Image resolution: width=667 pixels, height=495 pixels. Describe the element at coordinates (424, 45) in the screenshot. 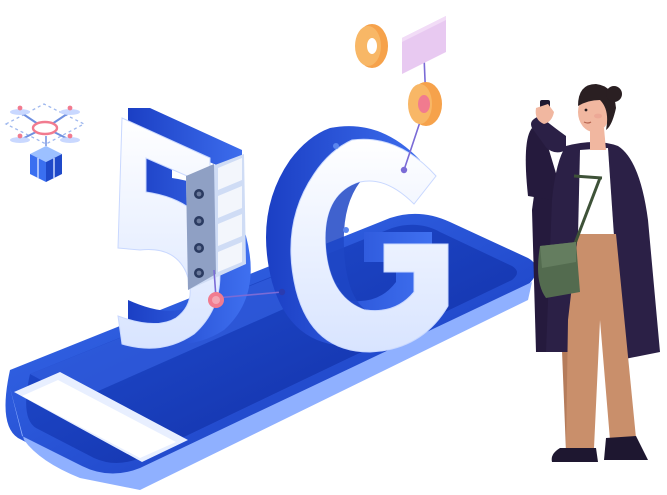

I see `info-card-icon` at that location.